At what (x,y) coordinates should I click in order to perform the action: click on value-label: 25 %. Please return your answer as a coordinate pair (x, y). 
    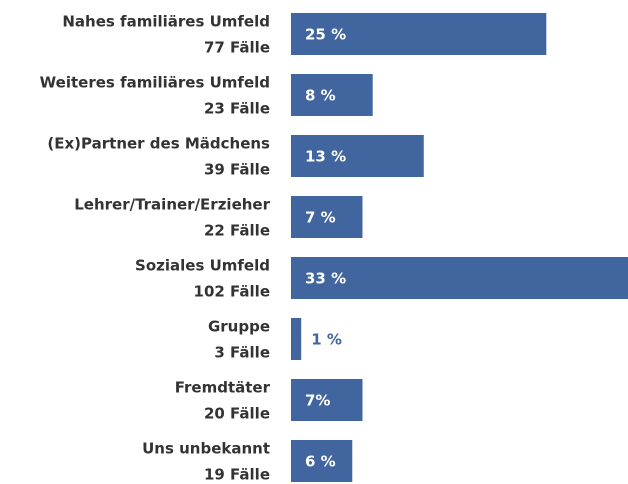
    Looking at the image, I should click on (325, 35).